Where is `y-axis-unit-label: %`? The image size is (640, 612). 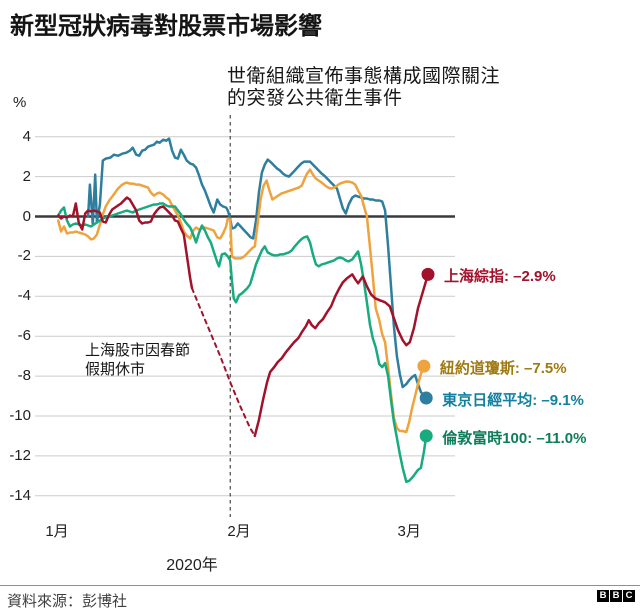
y-axis-unit-label: % is located at coordinates (20, 102).